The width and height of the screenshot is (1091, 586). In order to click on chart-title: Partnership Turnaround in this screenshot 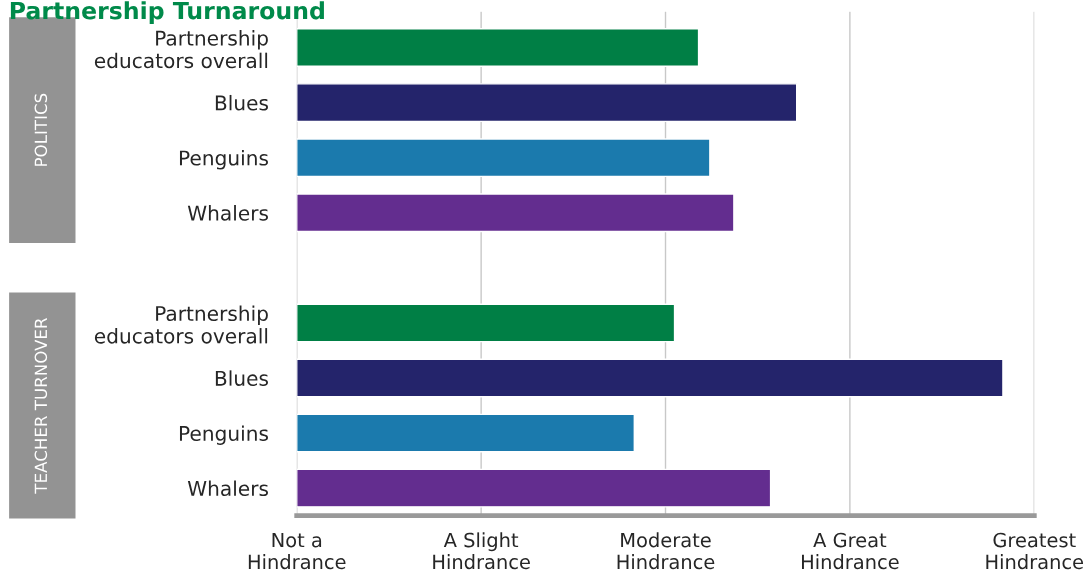, I will do `click(167, 13)`.